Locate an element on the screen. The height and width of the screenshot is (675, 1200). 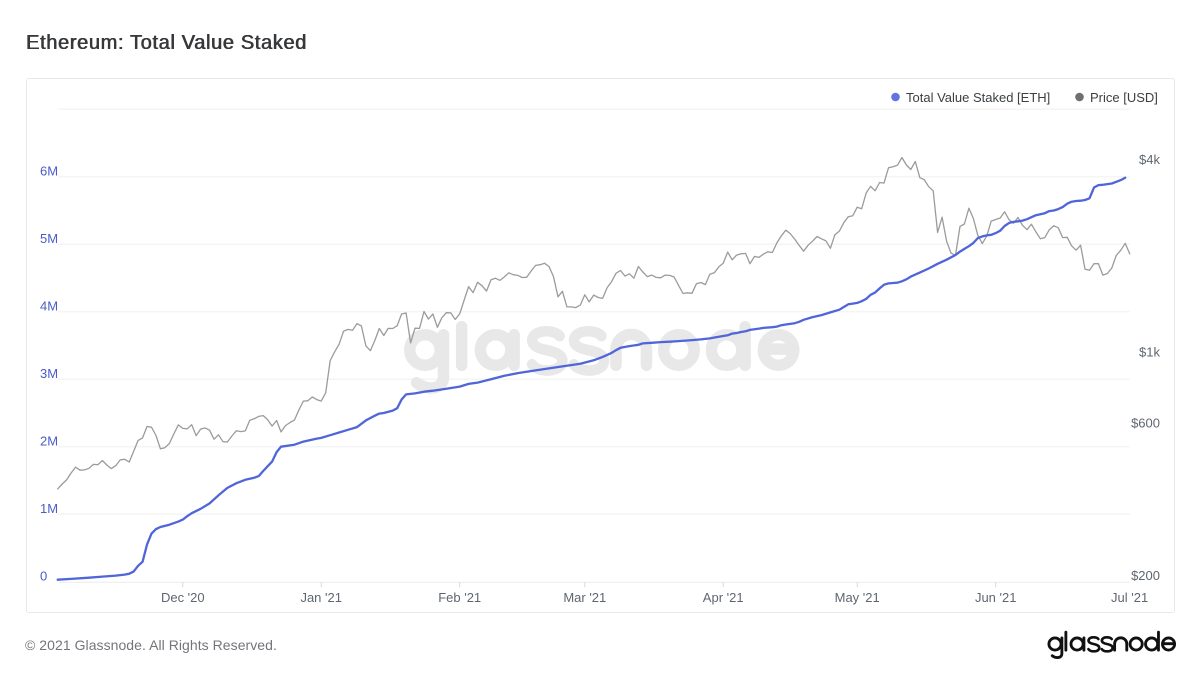
svg-text: 2M is located at coordinates (49, 441).